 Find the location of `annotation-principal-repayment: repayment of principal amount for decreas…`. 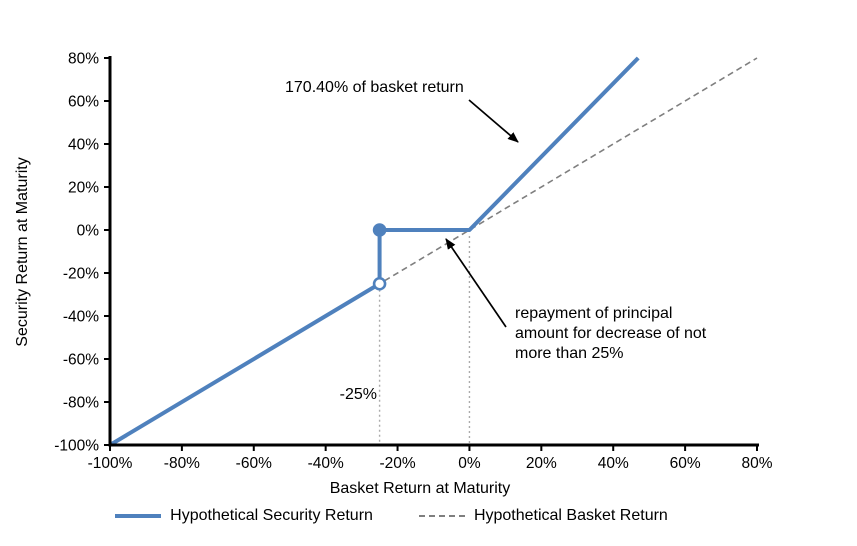

annotation-principal-repayment: repayment of principal amount for decreas… is located at coordinates (611, 333).